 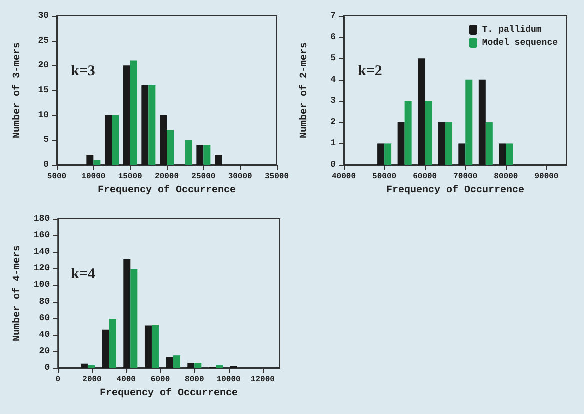 I want to click on y-tick-label: 10, so click(x=43, y=115).